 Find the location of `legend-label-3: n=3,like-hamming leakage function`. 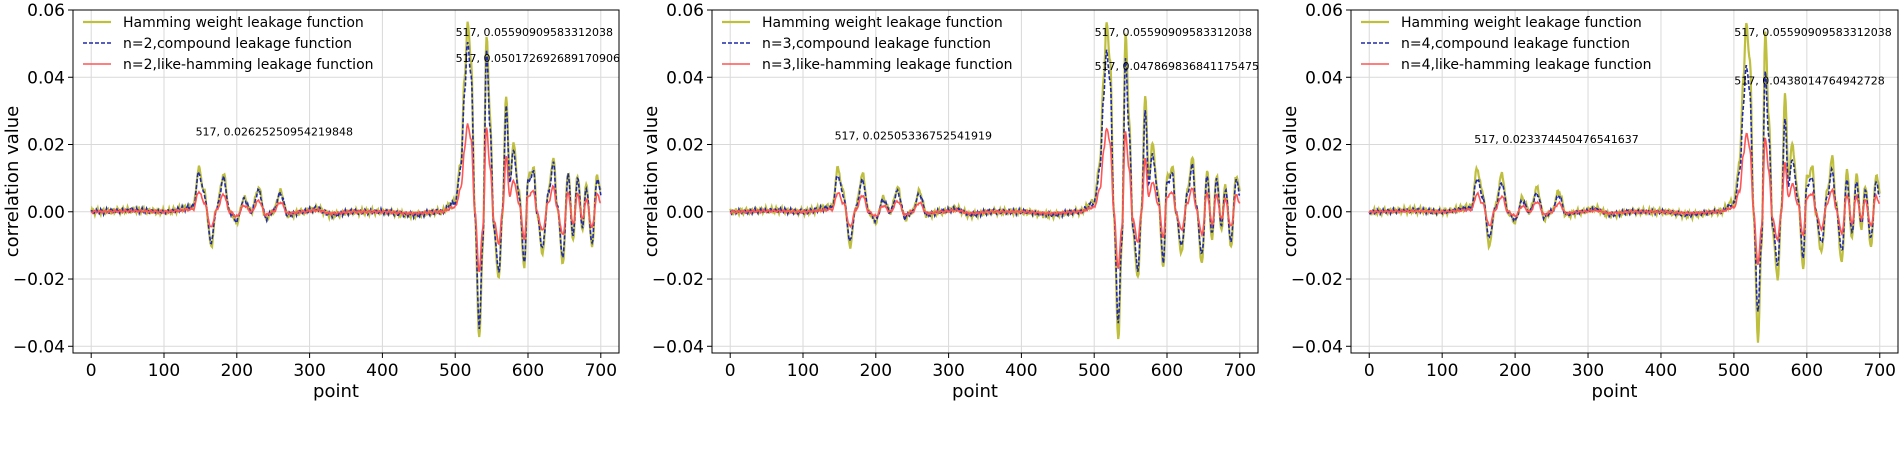

legend-label-3: n=3,like-hamming leakage function is located at coordinates (887, 65).